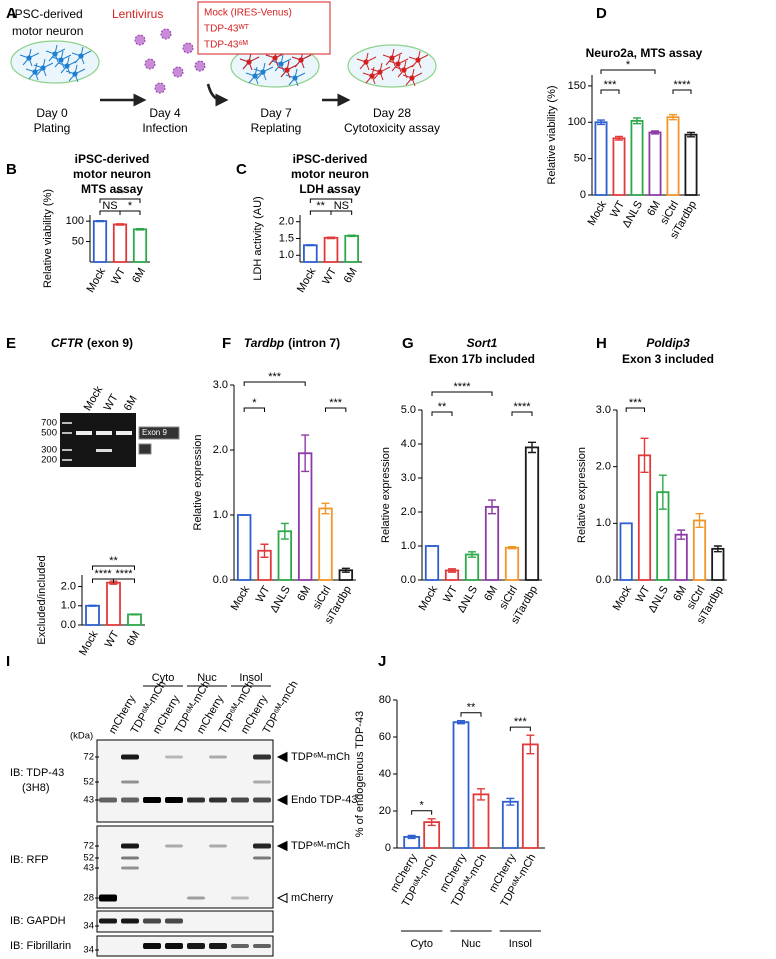  What do you see at coordinates (421, 944) in the screenshot?
I see `group-label: Cyto` at bounding box center [421, 944].